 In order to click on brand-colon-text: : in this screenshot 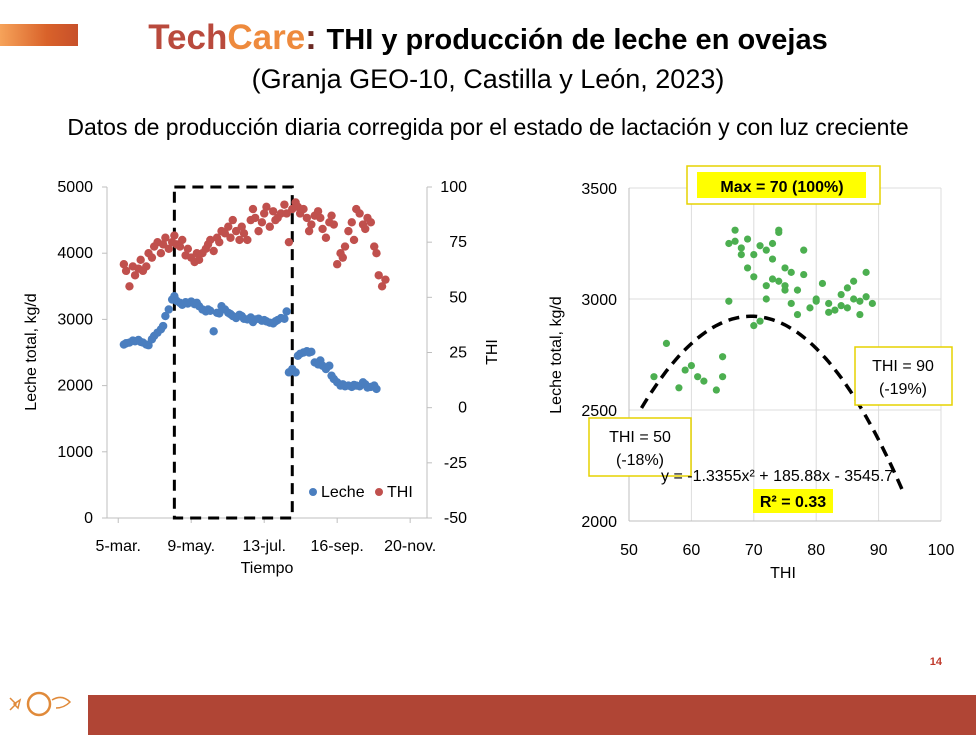, I will do `click(311, 37)`.